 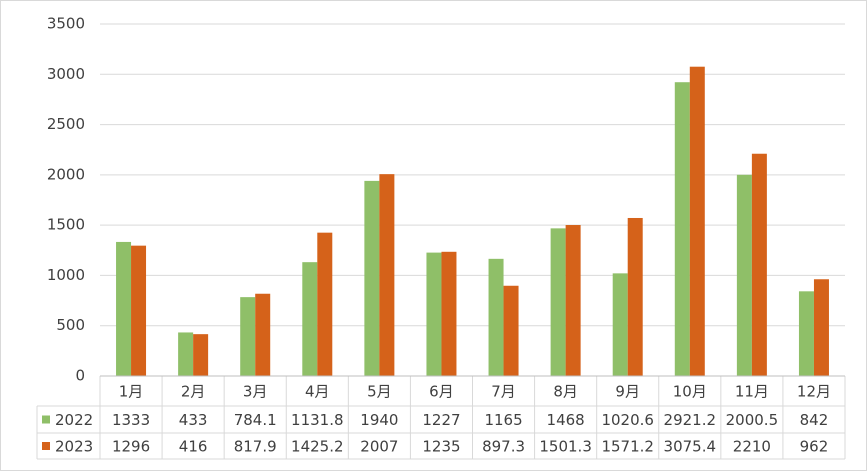 I want to click on legend-label: 2022, so click(x=74, y=420).